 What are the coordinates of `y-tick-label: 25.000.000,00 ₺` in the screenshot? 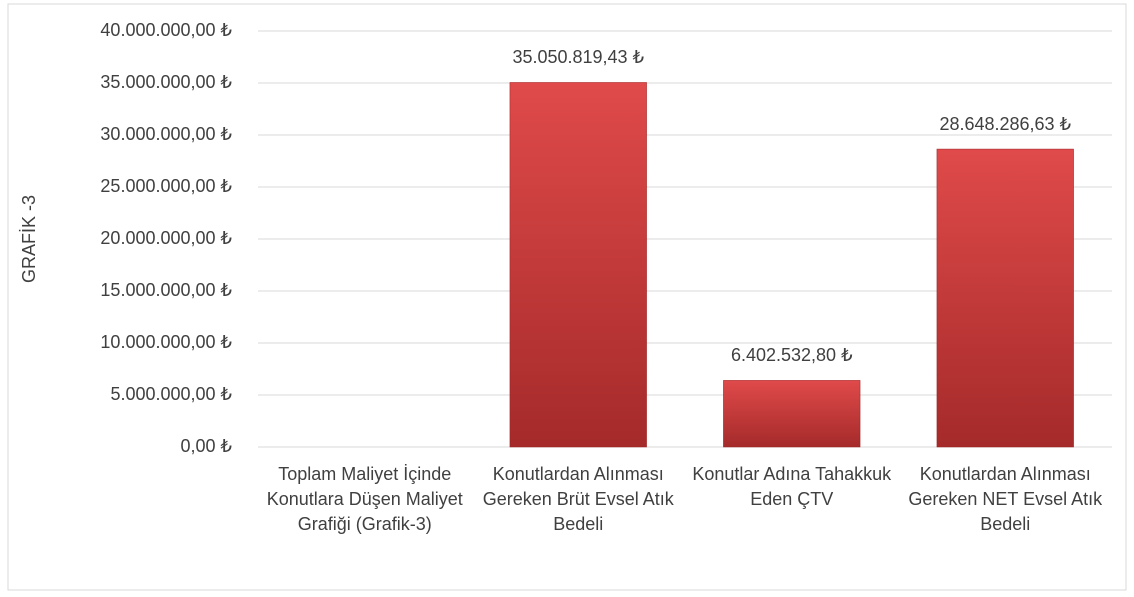 It's located at (166, 186).